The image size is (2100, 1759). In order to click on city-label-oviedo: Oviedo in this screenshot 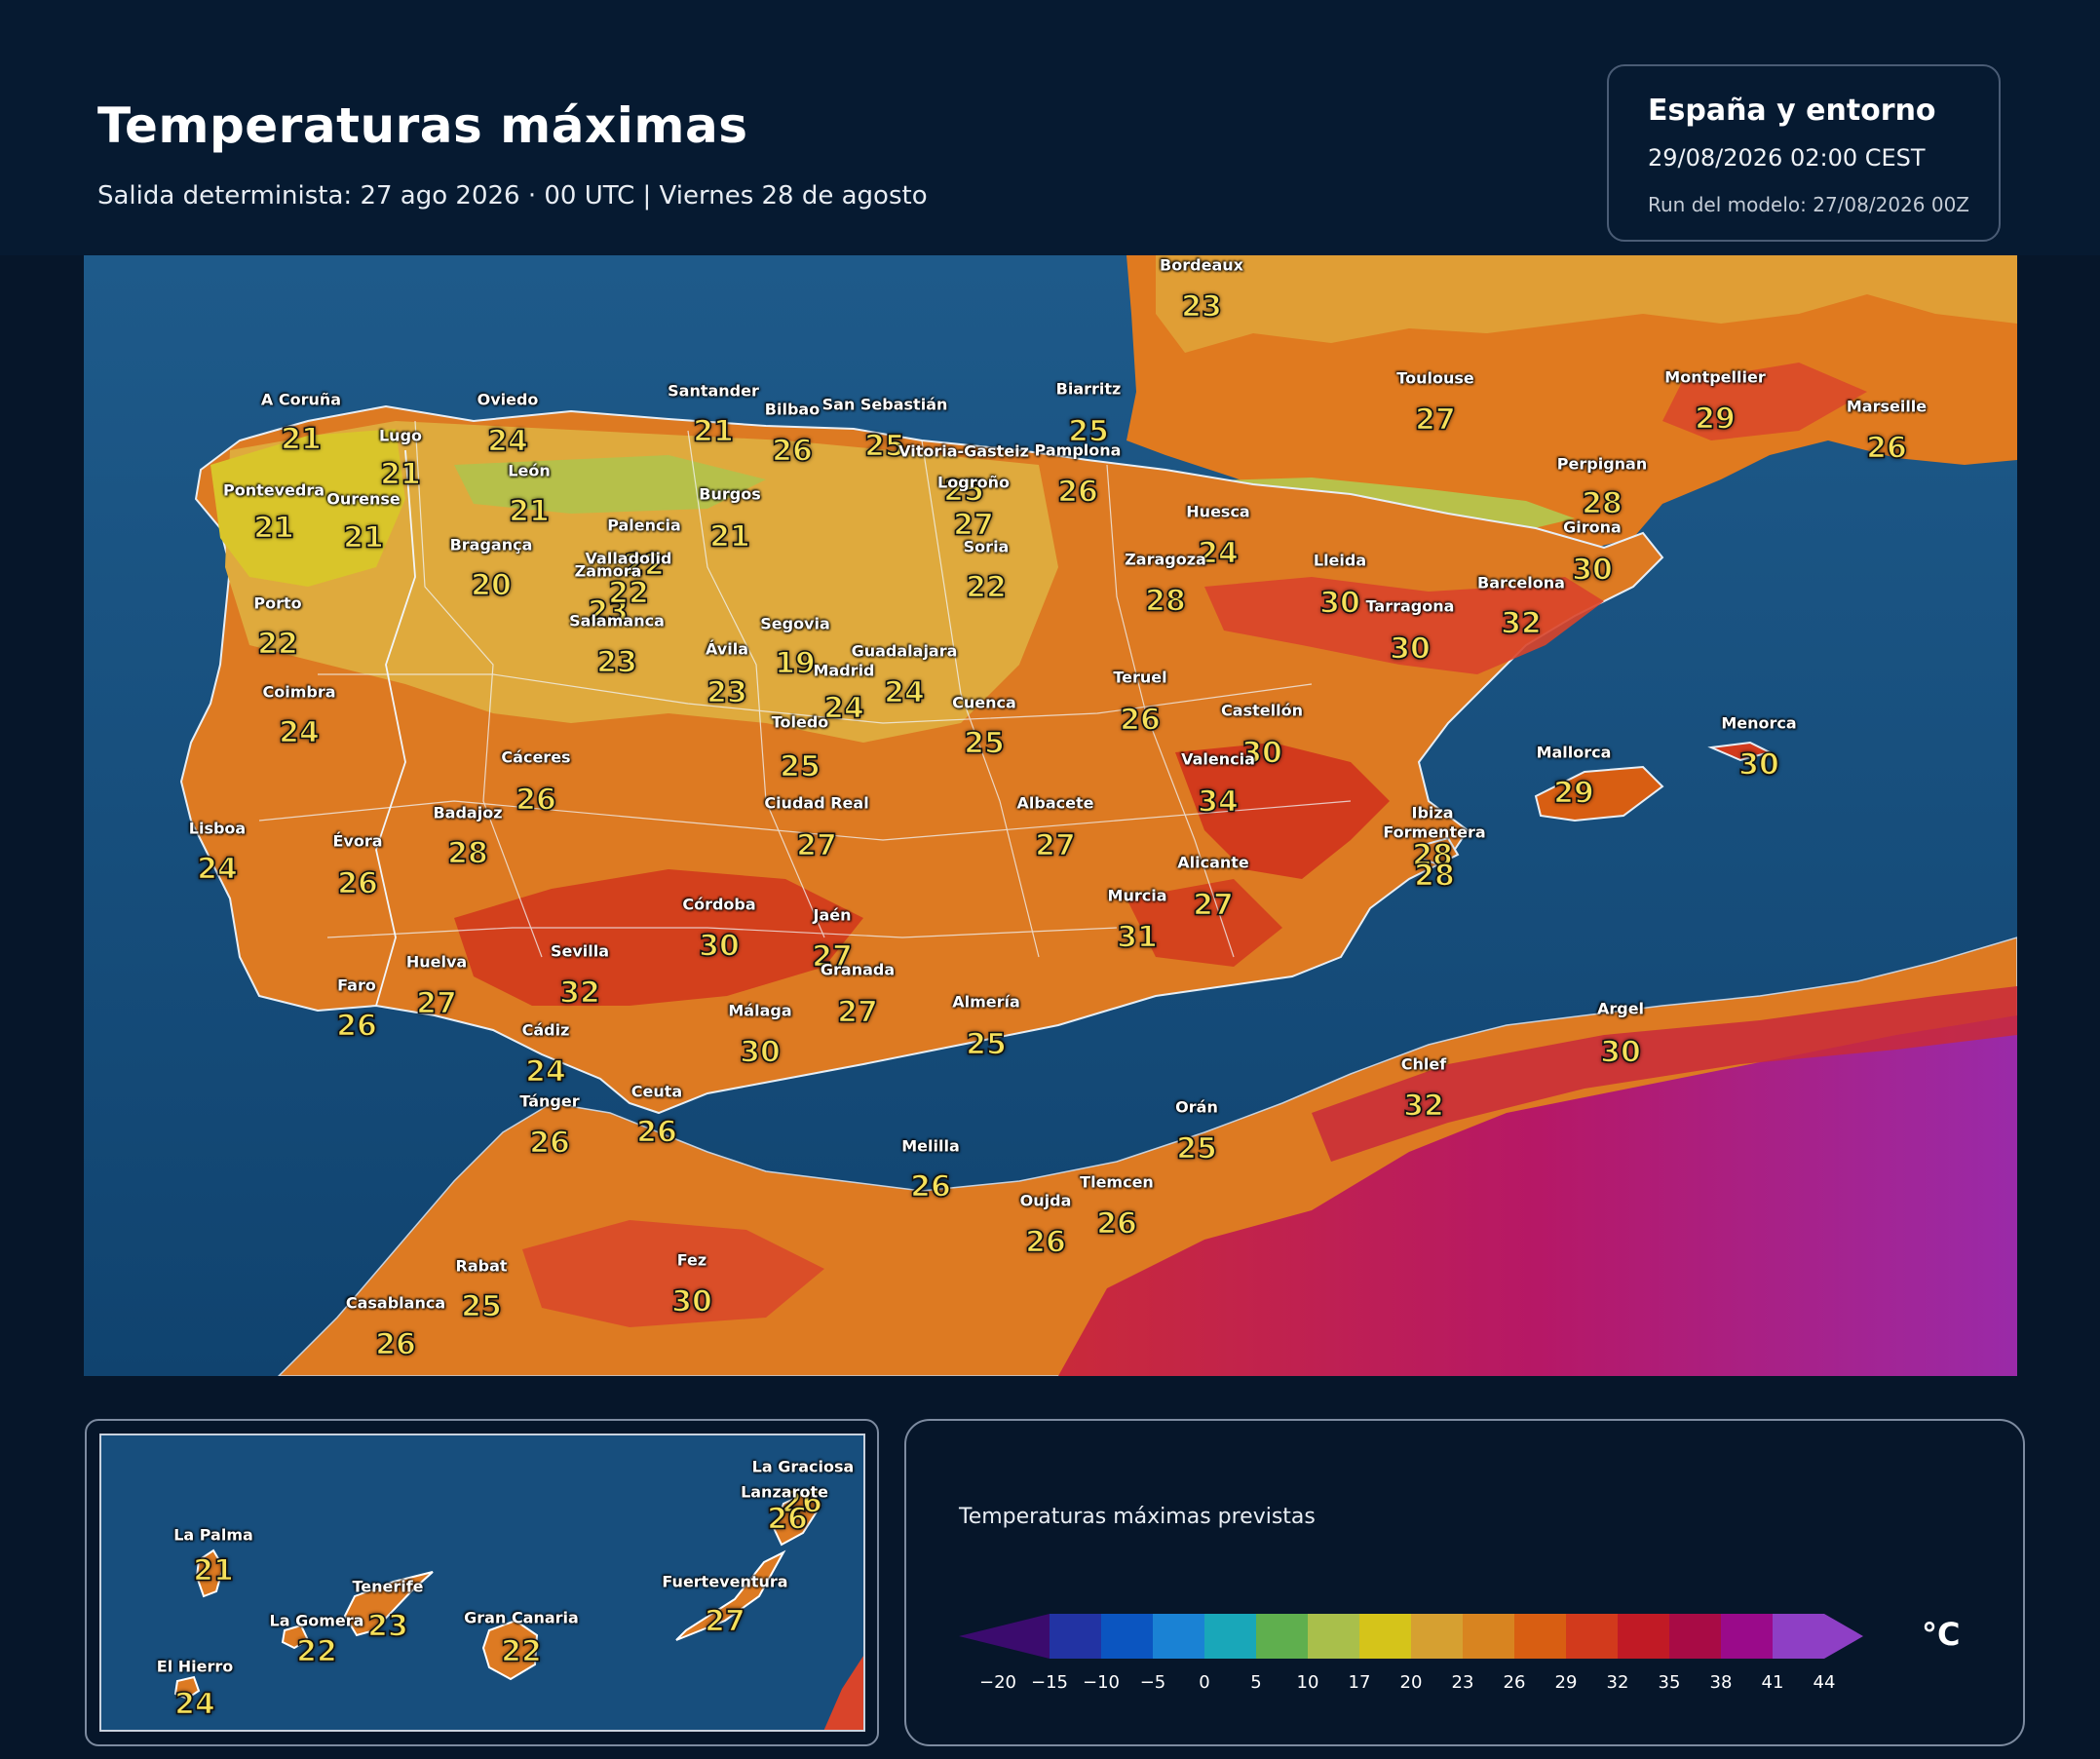, I will do `click(508, 400)`.